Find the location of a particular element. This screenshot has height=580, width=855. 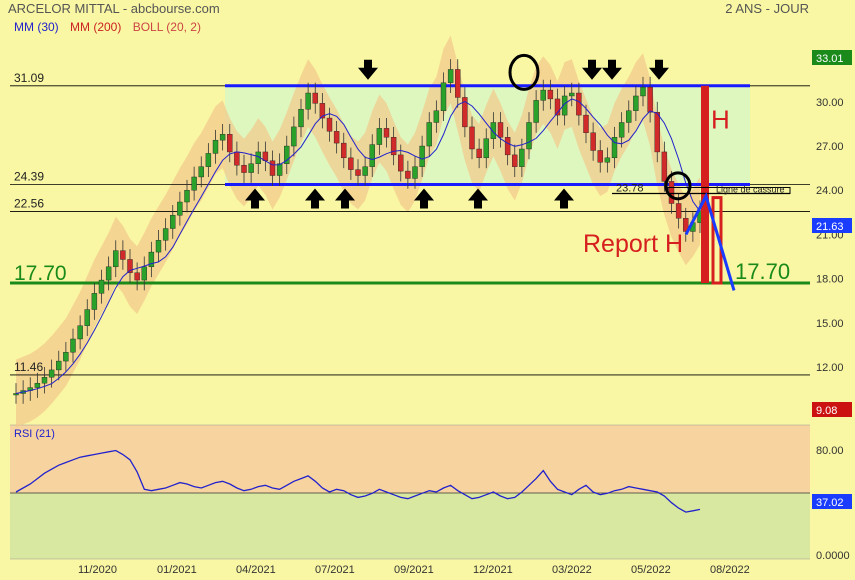

last-badge-value: 21.63 is located at coordinates (830, 227).